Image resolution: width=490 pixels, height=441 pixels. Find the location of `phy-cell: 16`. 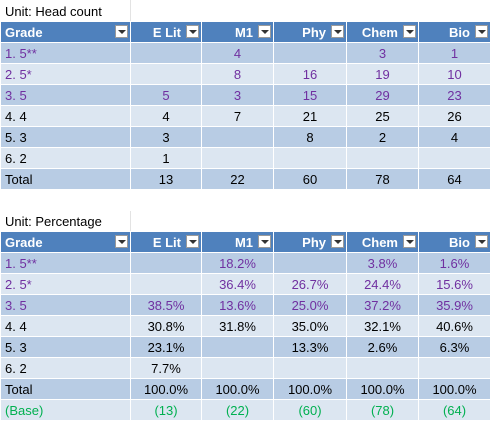

phy-cell: 16 is located at coordinates (310, 74).